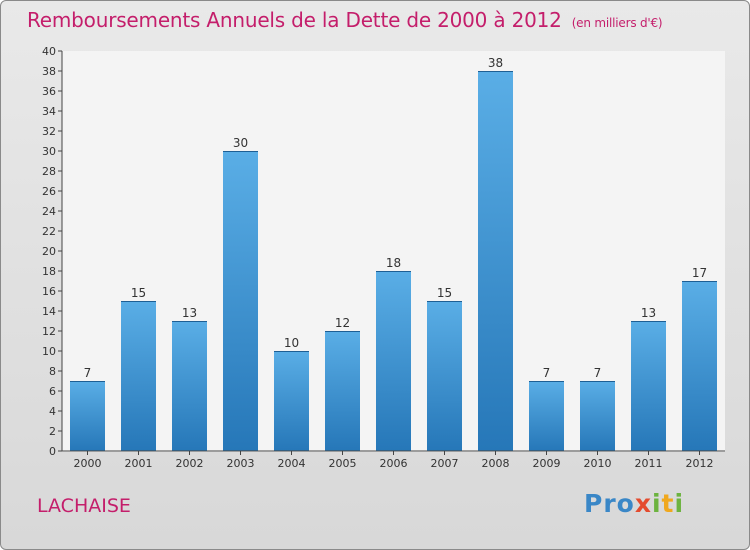 The image size is (750, 550). I want to click on x-tick-label: 2006, so click(394, 463).